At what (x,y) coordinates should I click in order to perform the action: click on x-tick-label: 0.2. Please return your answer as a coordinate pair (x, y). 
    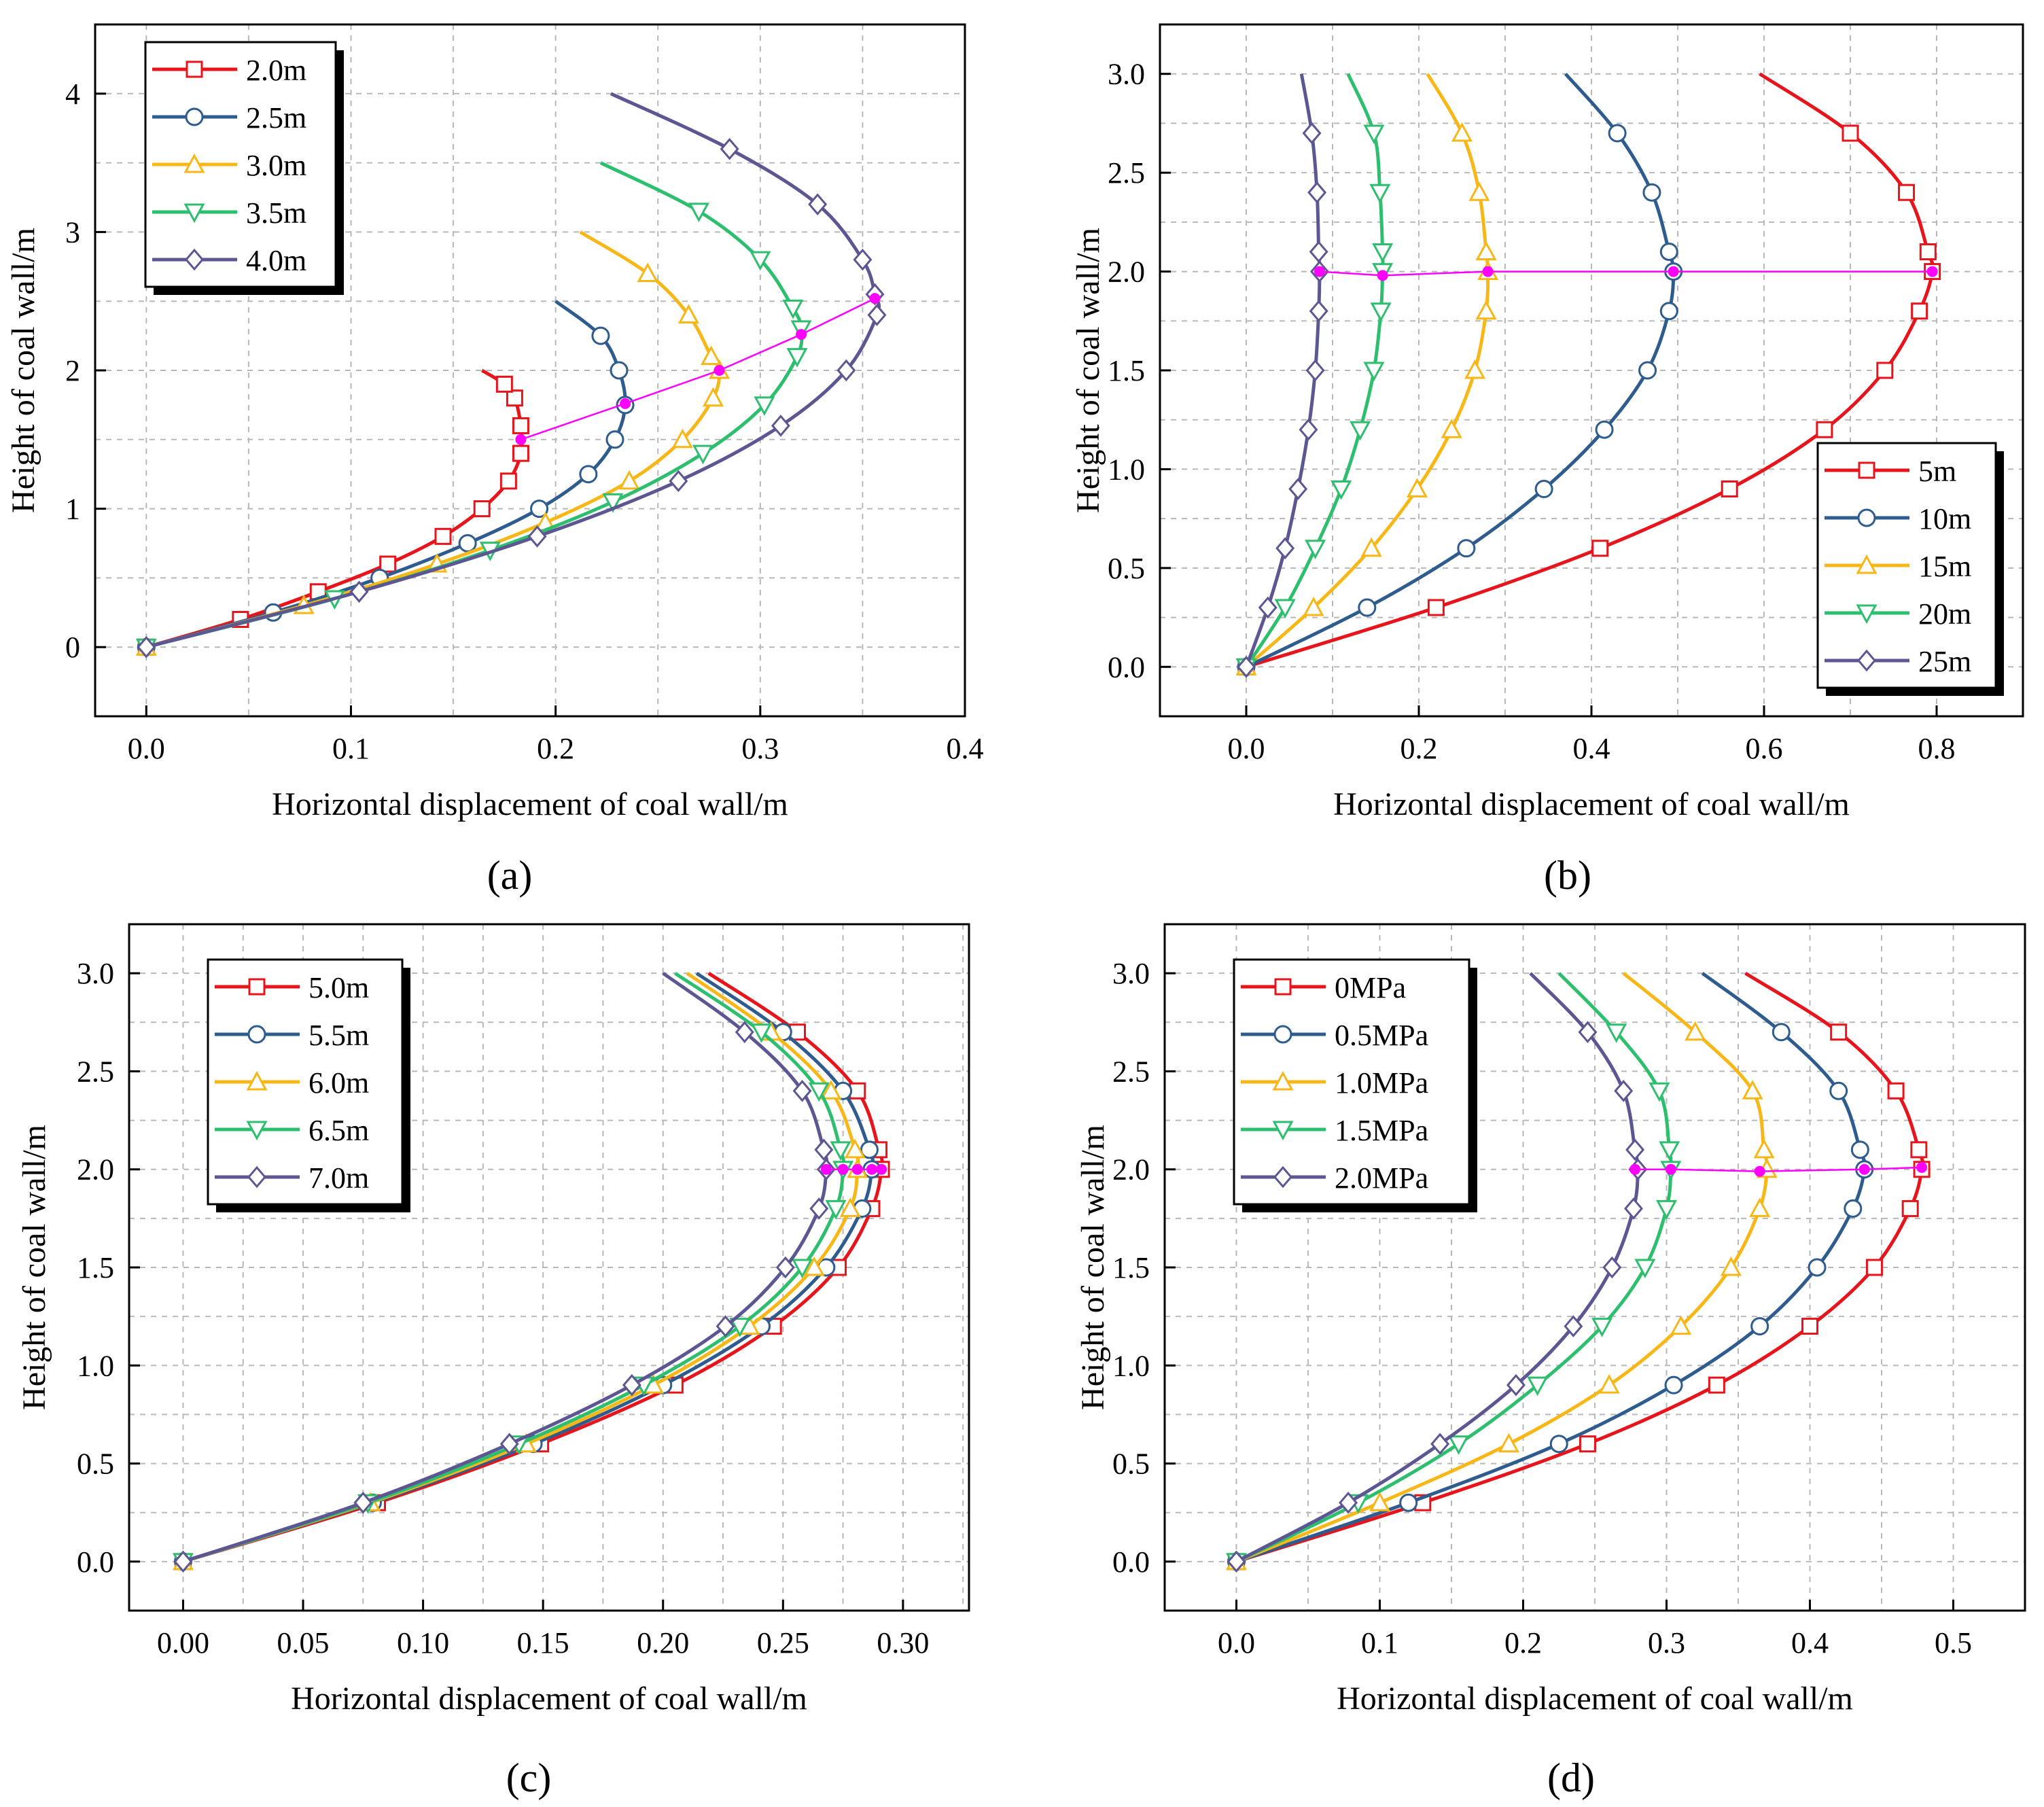
    Looking at the image, I should click on (1419, 748).